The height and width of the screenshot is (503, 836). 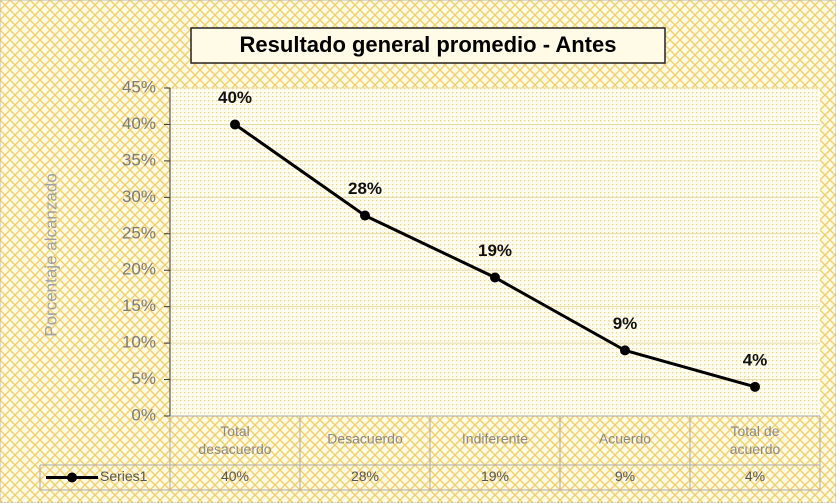 I want to click on y-tick-label: 15%, so click(x=139, y=305).